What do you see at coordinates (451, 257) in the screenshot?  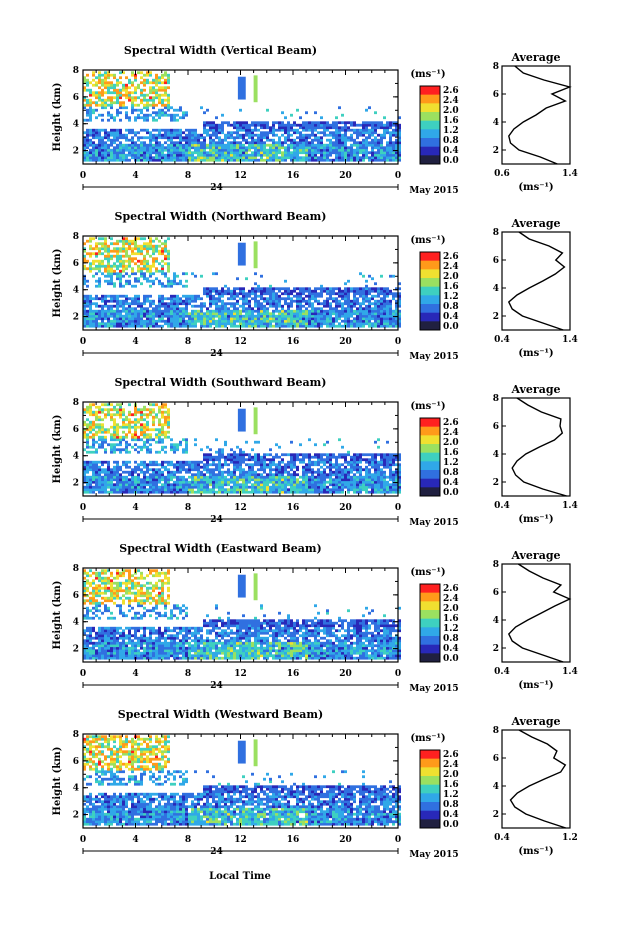 I see `colorbar-tick-label: 2.6` at bounding box center [451, 257].